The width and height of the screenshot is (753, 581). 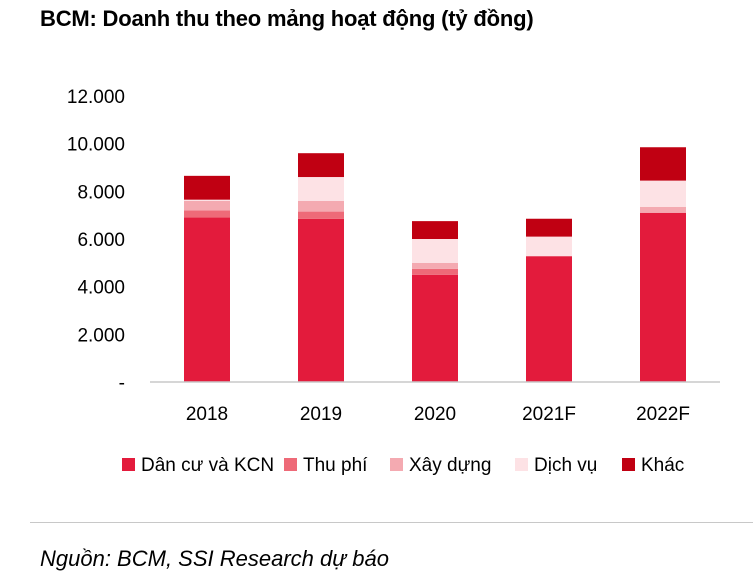 What do you see at coordinates (96, 97) in the screenshot?
I see `y-tick-label: 12.000` at bounding box center [96, 97].